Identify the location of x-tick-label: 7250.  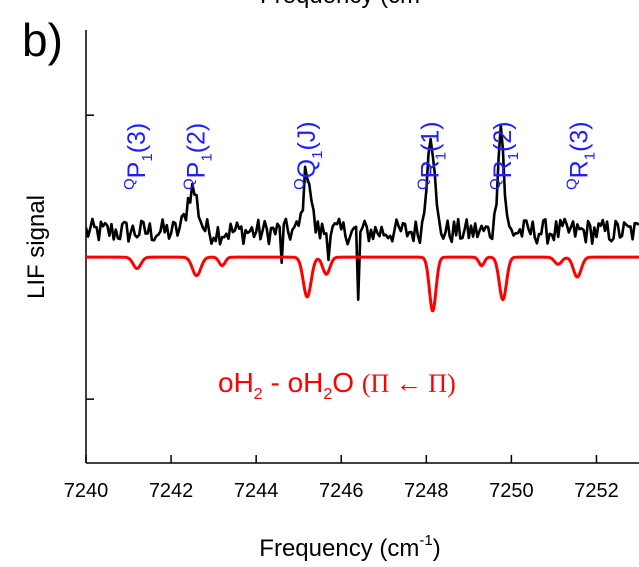
(511, 491).